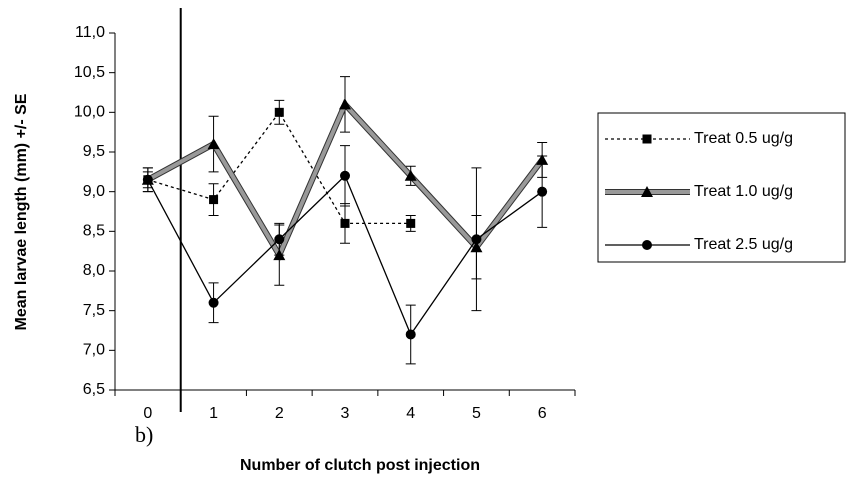 Image resolution: width=848 pixels, height=483 pixels. What do you see at coordinates (144, 434) in the screenshot?
I see `annotation: b)` at bounding box center [144, 434].